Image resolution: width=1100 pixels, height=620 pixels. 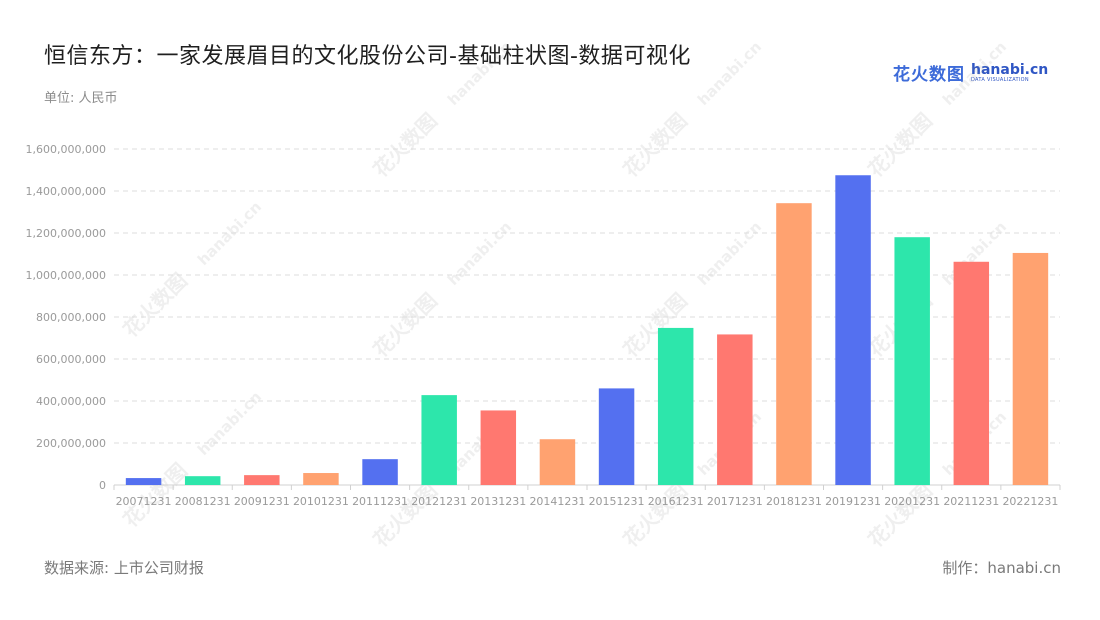 What do you see at coordinates (794, 501) in the screenshot?
I see `x-tick-label: 20181231` at bounding box center [794, 501].